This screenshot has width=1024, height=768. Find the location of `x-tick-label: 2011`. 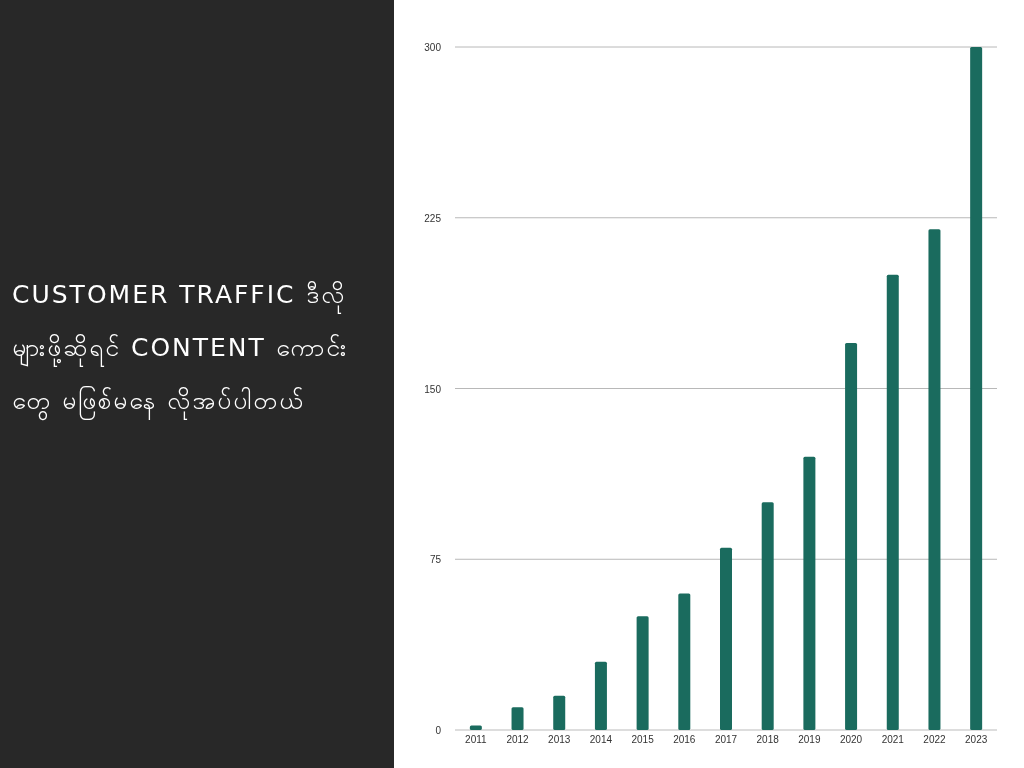

x-tick-label: 2011 is located at coordinates (476, 739).